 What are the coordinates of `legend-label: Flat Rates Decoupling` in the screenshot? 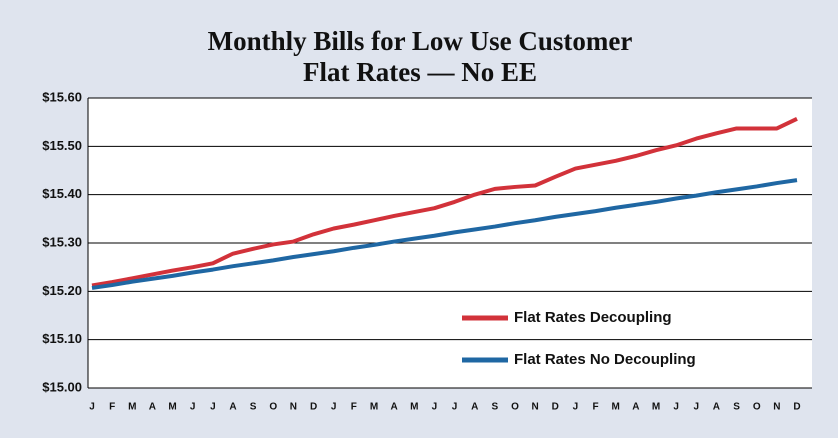 It's located at (593, 317).